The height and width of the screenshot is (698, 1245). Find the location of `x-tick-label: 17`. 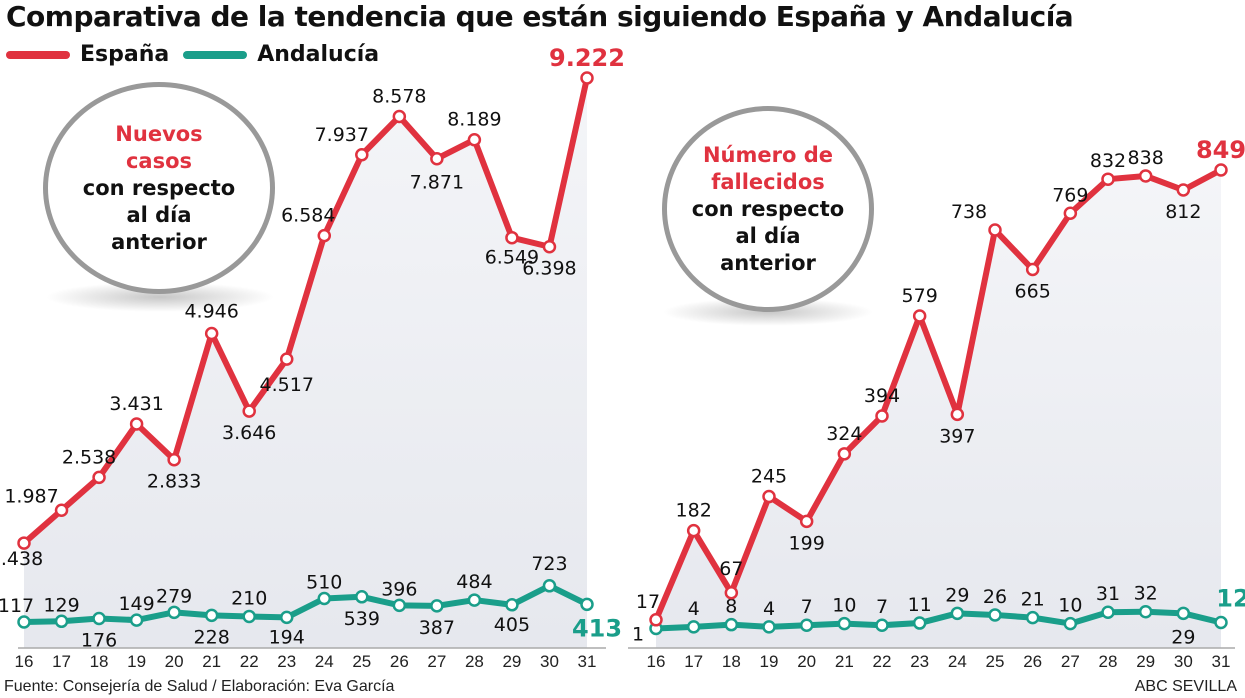

x-tick-label: 17 is located at coordinates (693, 661).